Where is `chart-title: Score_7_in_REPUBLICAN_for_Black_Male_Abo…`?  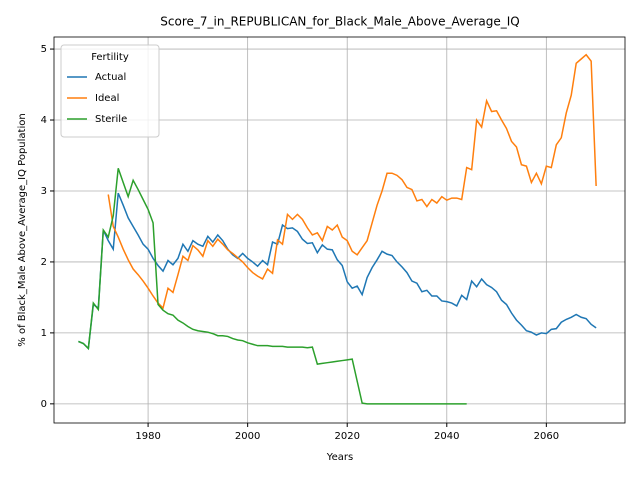
chart-title: Score_7_in_REPUBLICAN_for_Black_Male_Abo… is located at coordinates (339, 22).